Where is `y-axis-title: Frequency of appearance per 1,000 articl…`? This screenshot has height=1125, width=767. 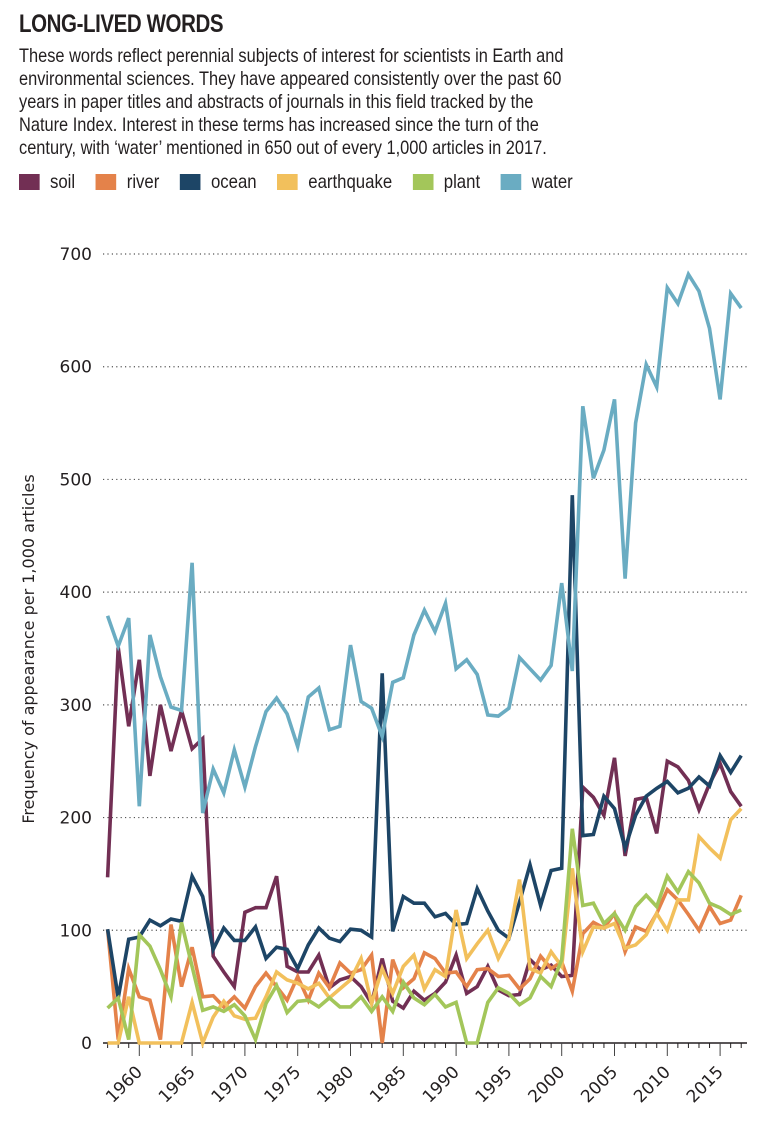 y-axis-title: Frequency of appearance per 1,000 articl… is located at coordinates (28, 648).